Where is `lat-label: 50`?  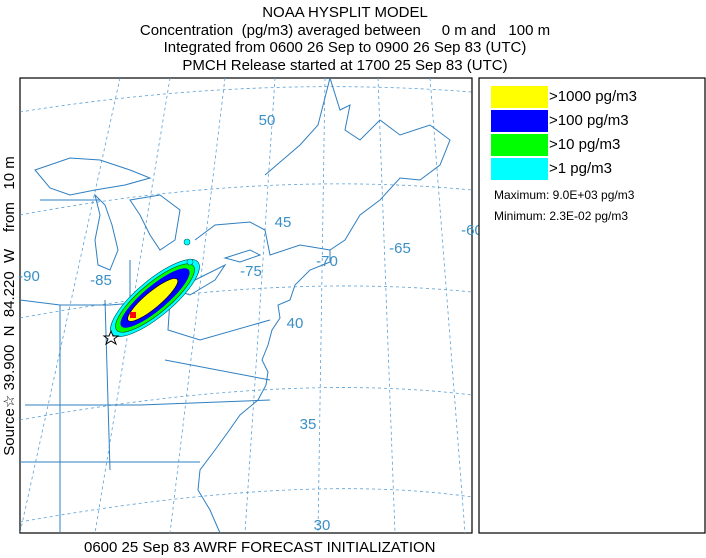
lat-label: 50 is located at coordinates (267, 120).